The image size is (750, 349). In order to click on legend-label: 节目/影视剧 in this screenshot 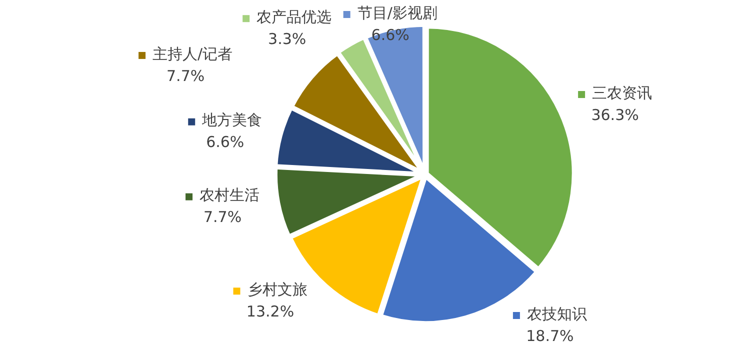, I will do `click(397, 13)`.